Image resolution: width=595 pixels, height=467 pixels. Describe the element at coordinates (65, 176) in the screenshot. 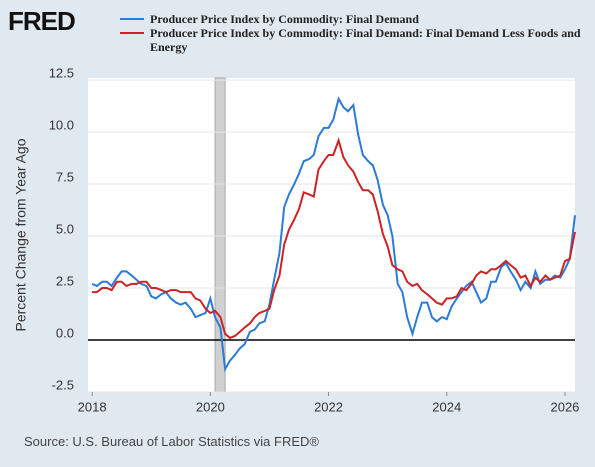

I see `y-tick-label: 7.5` at that location.